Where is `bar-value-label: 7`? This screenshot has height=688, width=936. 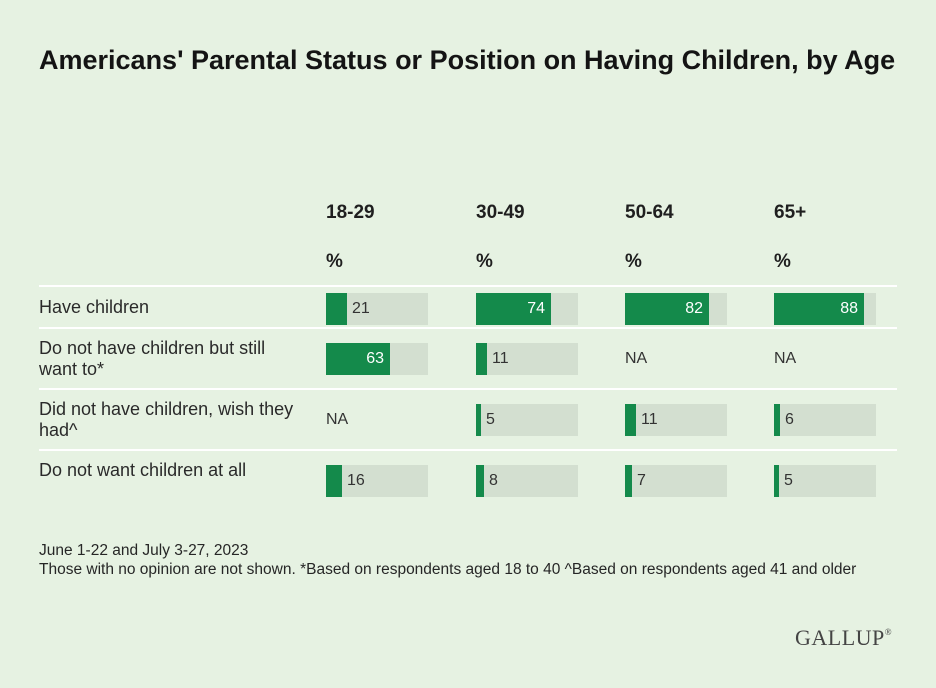
bar-value-label: 7 is located at coordinates (641, 480).